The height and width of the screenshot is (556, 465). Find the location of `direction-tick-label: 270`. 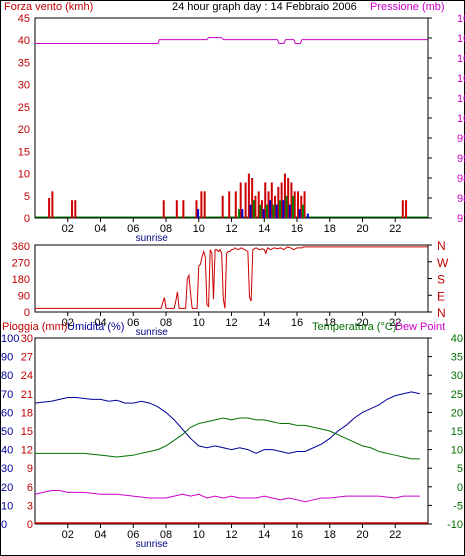

direction-tick-label: 270 is located at coordinates (21, 264).